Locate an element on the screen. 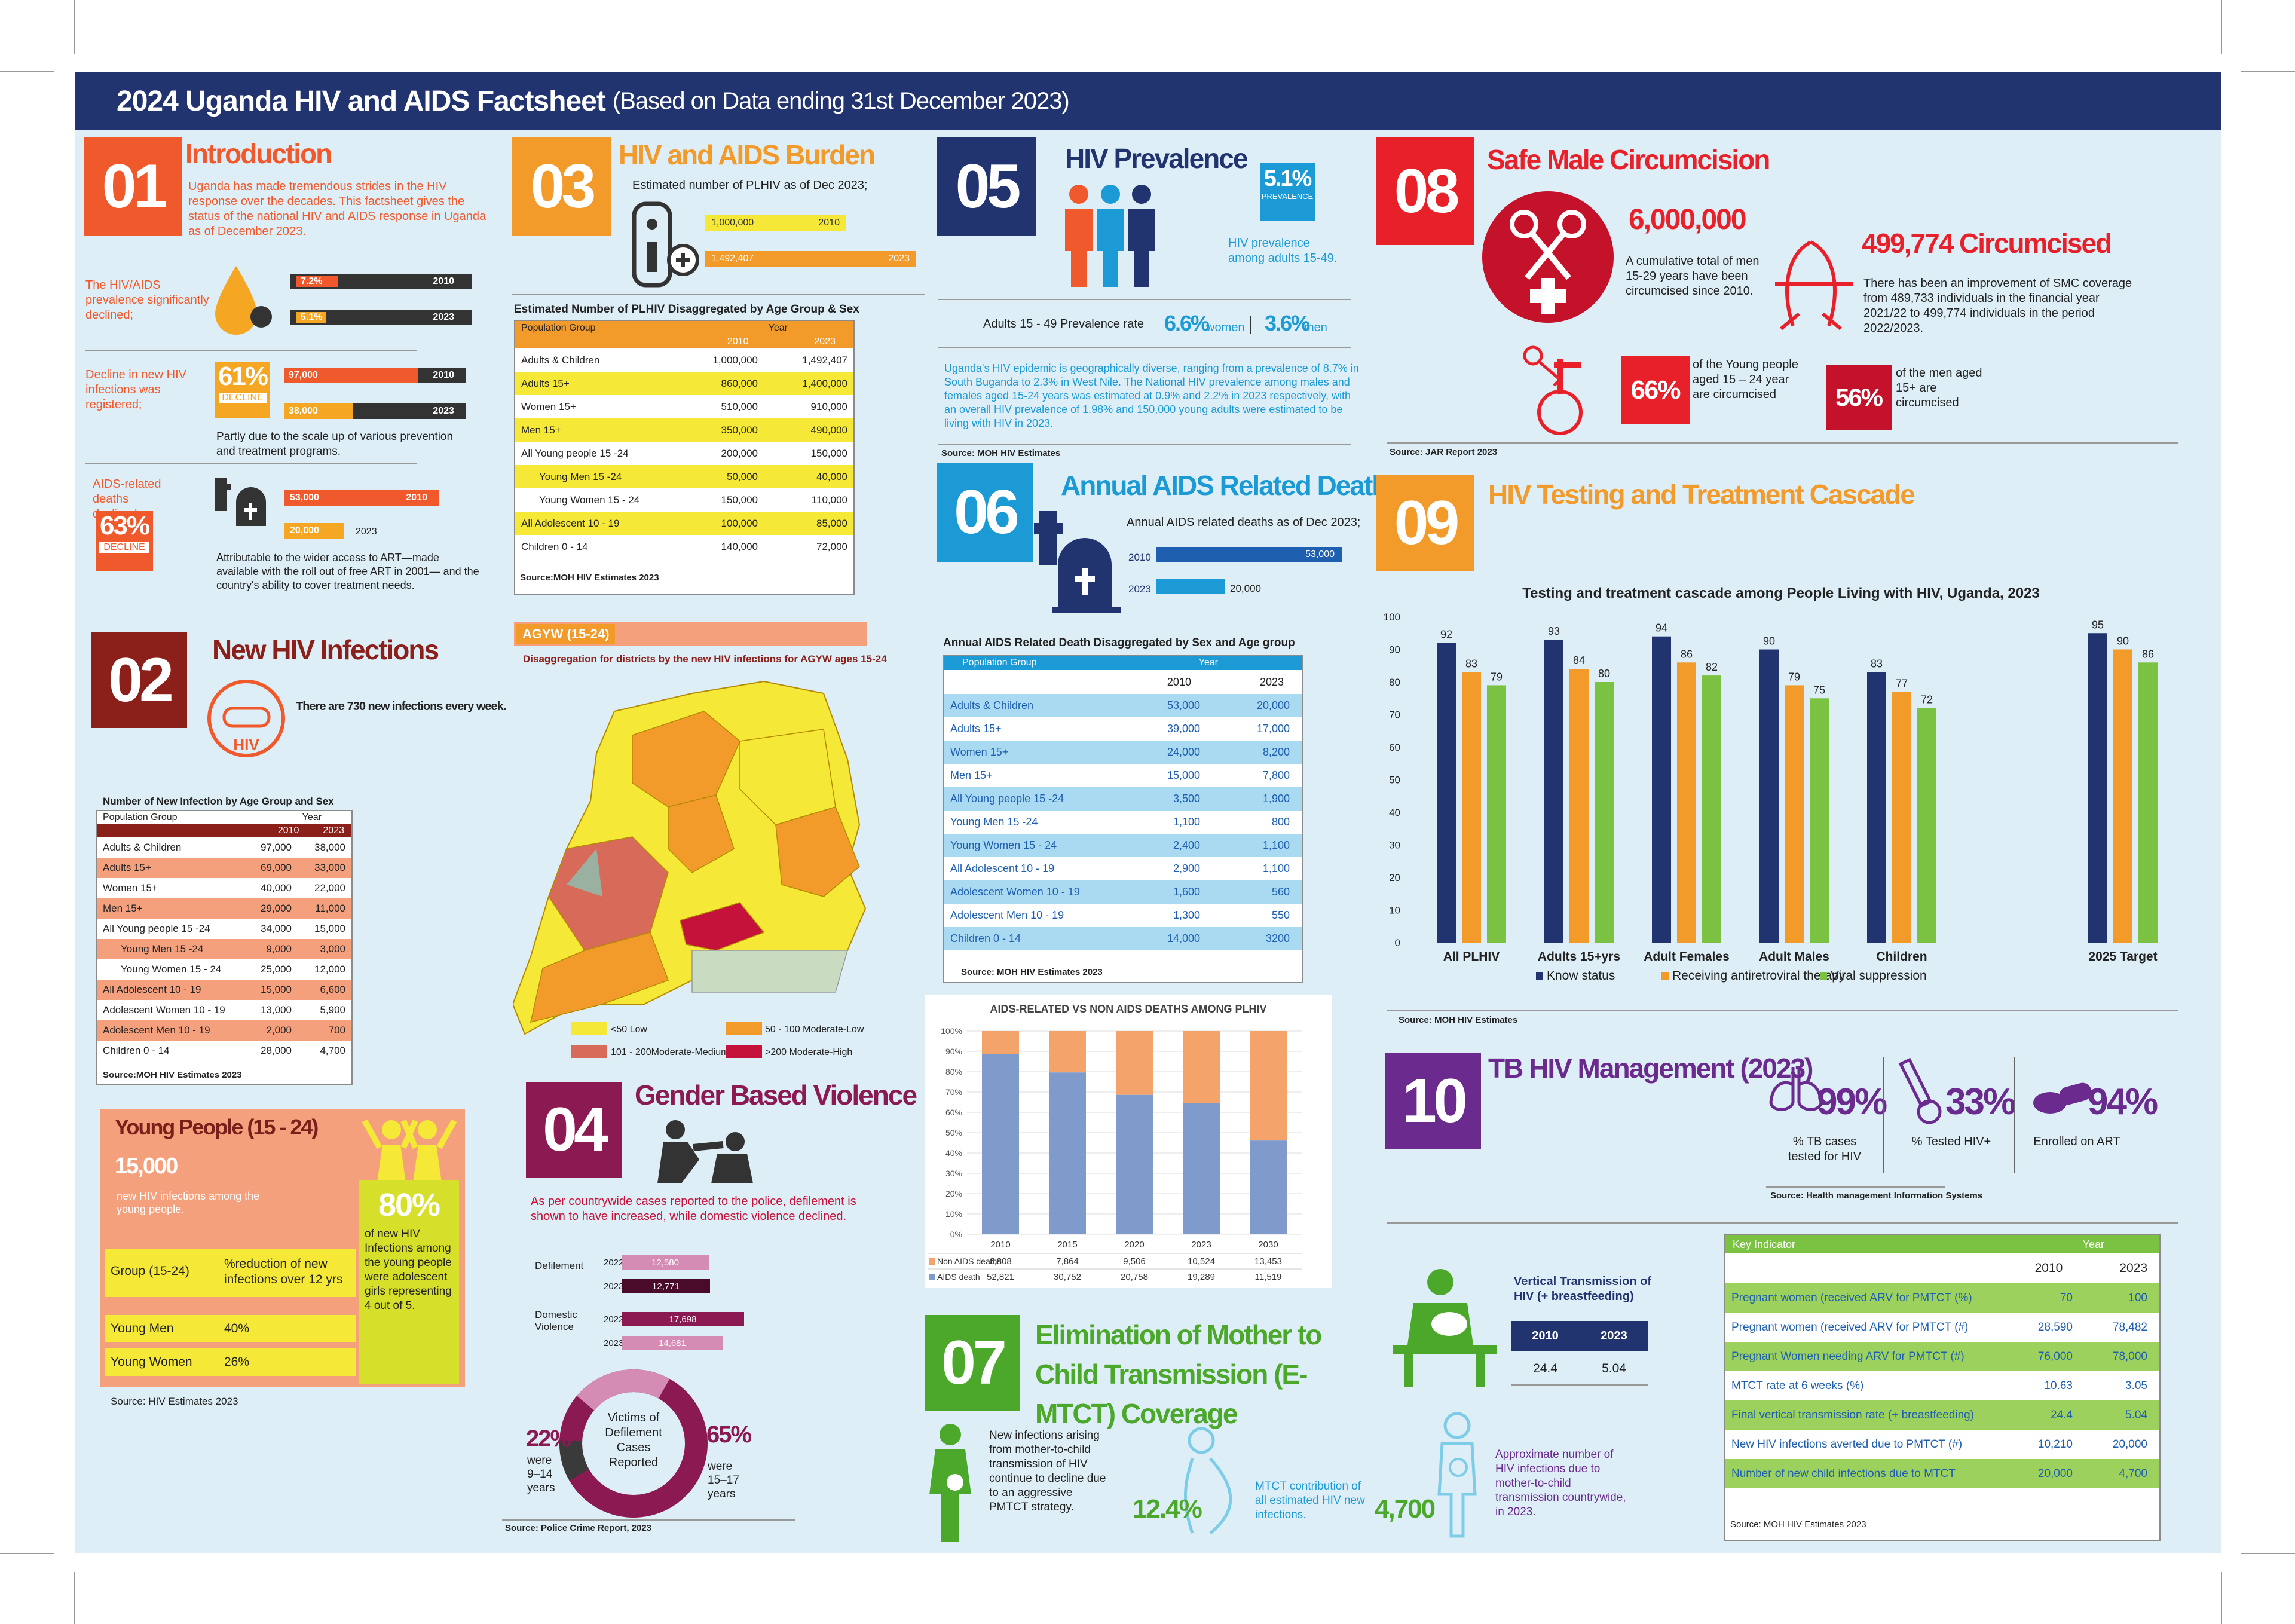 This screenshot has width=2295, height=1624. row-value-2010: 1,000,000 is located at coordinates (735, 360).